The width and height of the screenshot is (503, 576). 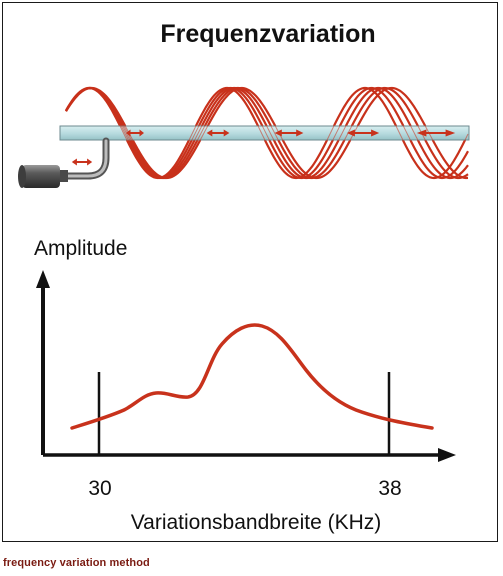 What do you see at coordinates (389, 488) in the screenshot?
I see `tick-label-38: 38` at bounding box center [389, 488].